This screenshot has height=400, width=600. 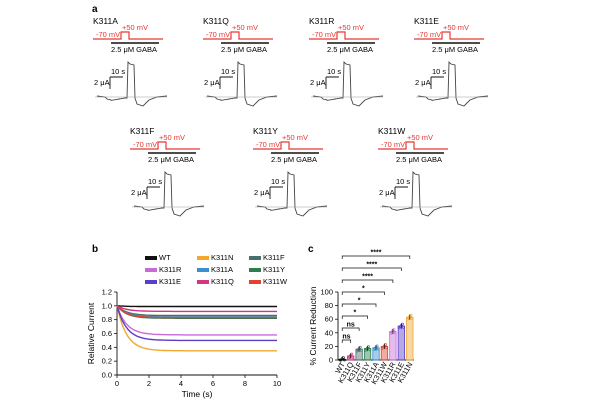 I want to click on y-tick-label: 0.2, so click(x=107, y=361).